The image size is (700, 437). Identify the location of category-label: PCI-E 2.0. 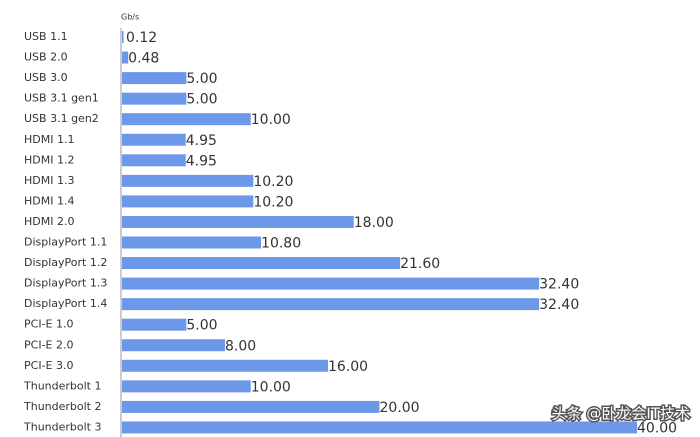
(48, 344).